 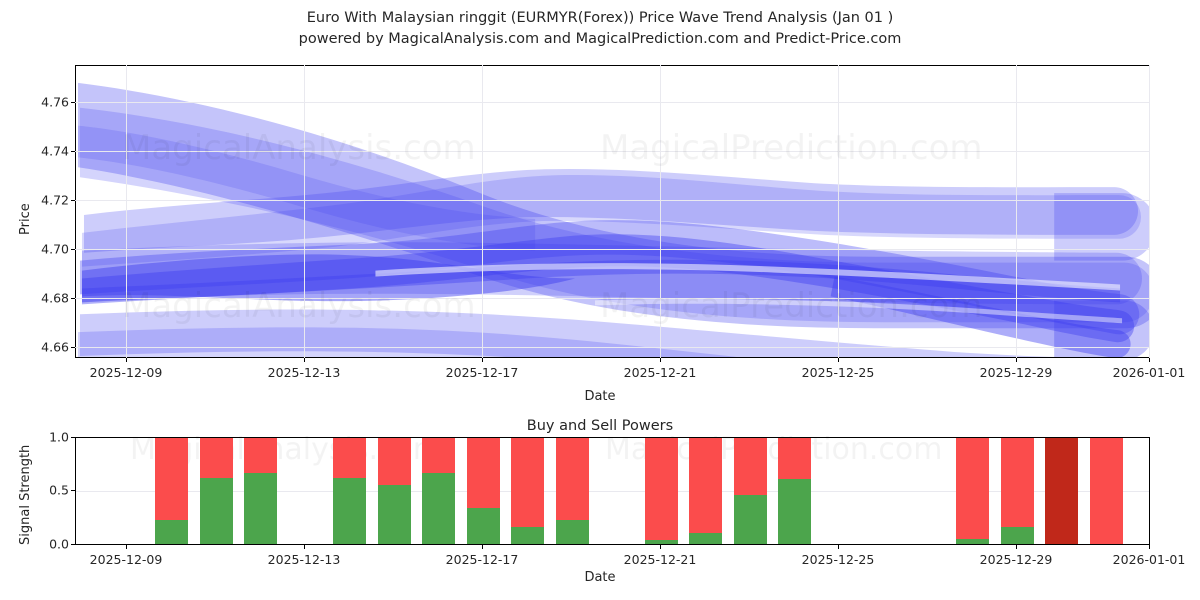 I want to click on signal-xtick-4: 2025-12-25, so click(x=838, y=559).